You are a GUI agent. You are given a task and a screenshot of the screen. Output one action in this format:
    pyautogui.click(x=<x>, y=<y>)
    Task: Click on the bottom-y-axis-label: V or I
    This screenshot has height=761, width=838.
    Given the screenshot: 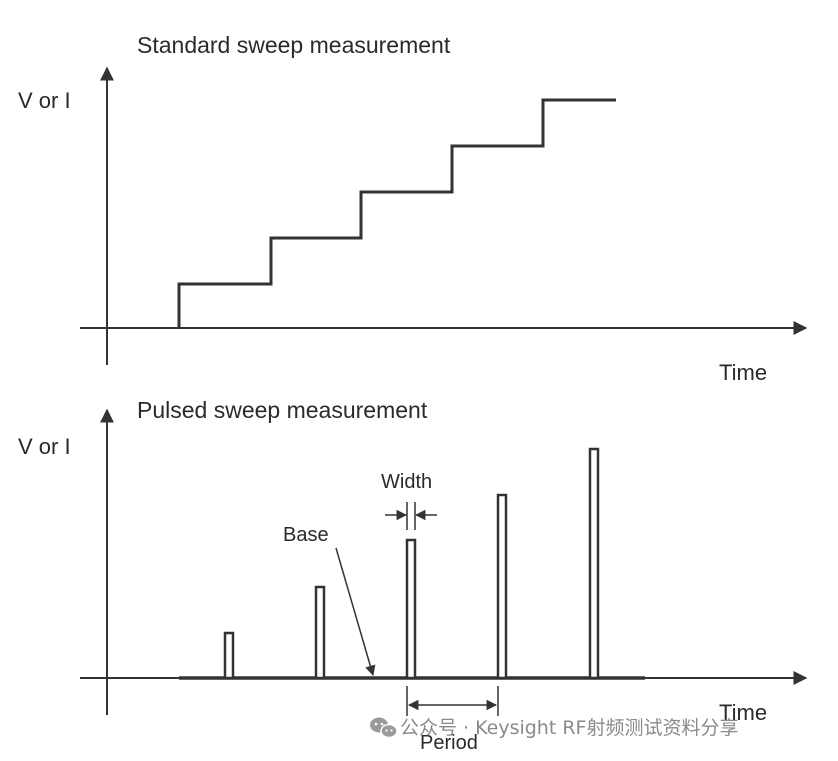 What is the action you would take?
    pyautogui.click(x=44, y=446)
    